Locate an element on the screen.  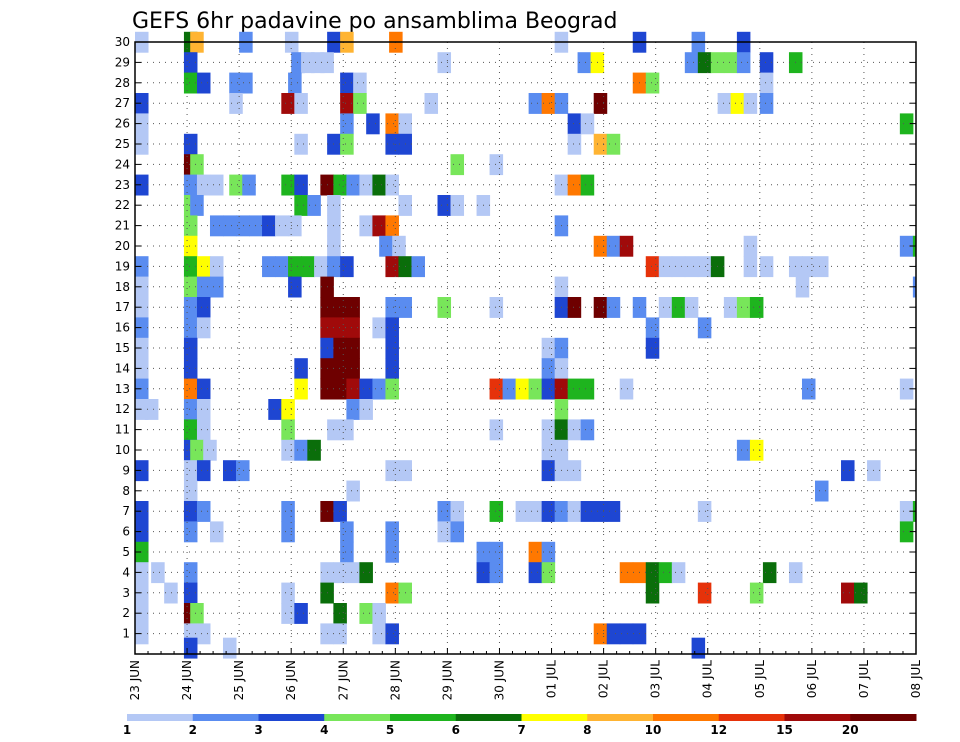
x-tick-label: 06 JUL is located at coordinates (812, 679).